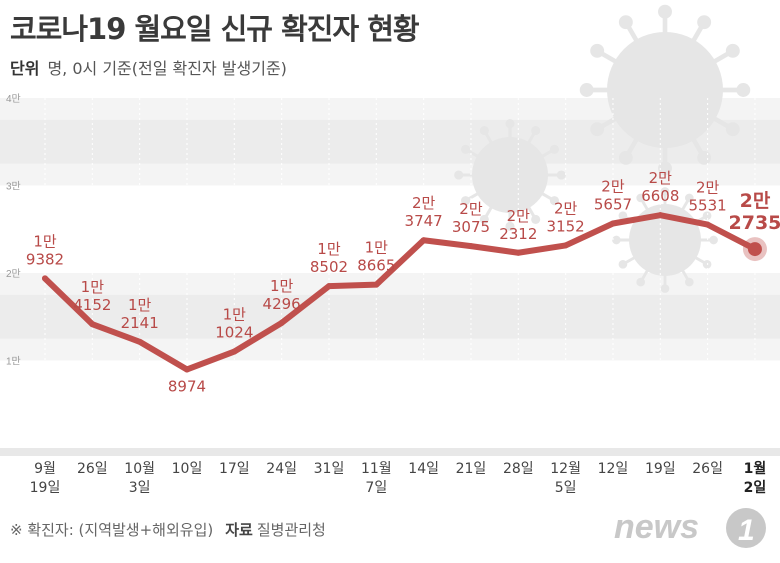 Image resolution: width=780 pixels, height=563 pixels. What do you see at coordinates (329, 469) in the screenshot?
I see `x-tick-label: 31일` at bounding box center [329, 469].